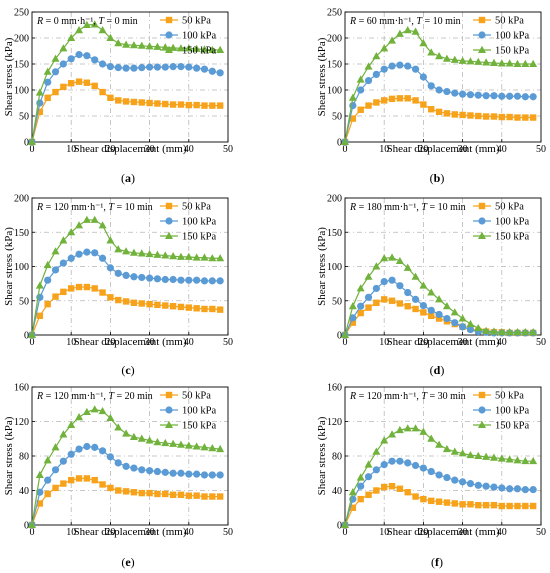  I want to click on annotation-duration: = 10 min, so click(133, 207).